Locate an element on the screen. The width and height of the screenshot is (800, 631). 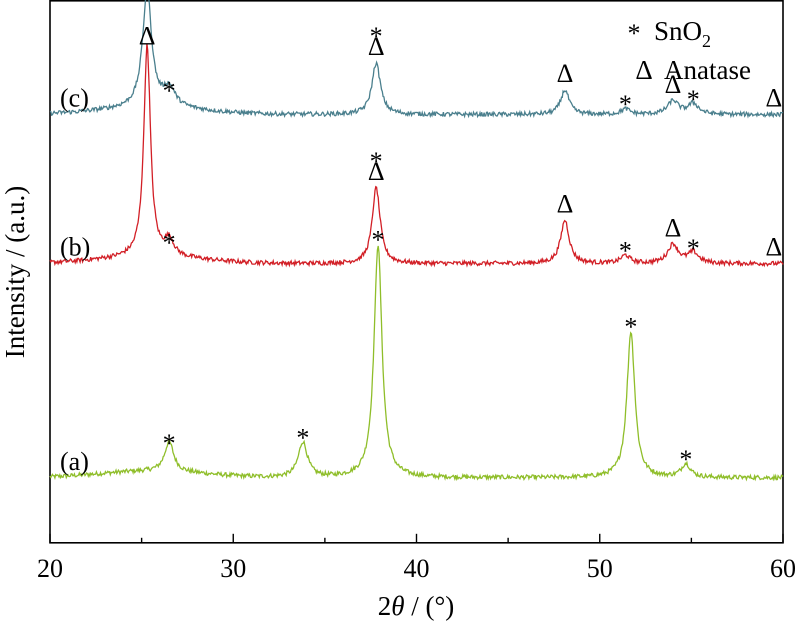
trace-label-b: (b) is located at coordinates (75, 247).